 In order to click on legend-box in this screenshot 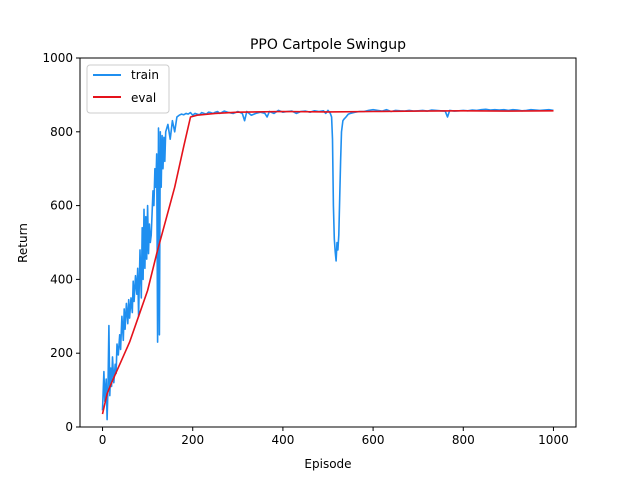, I will do `click(128, 89)`.